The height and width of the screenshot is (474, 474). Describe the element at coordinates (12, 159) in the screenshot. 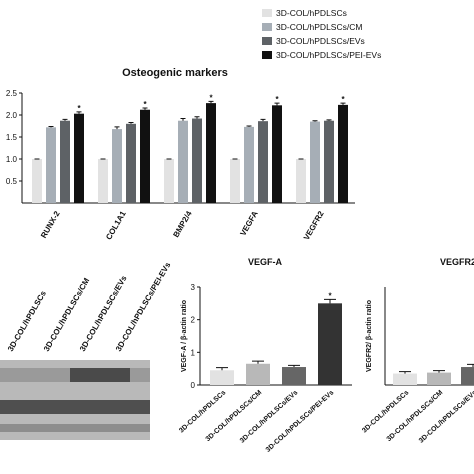

I see `y-tick-label: 1.0` at that location.